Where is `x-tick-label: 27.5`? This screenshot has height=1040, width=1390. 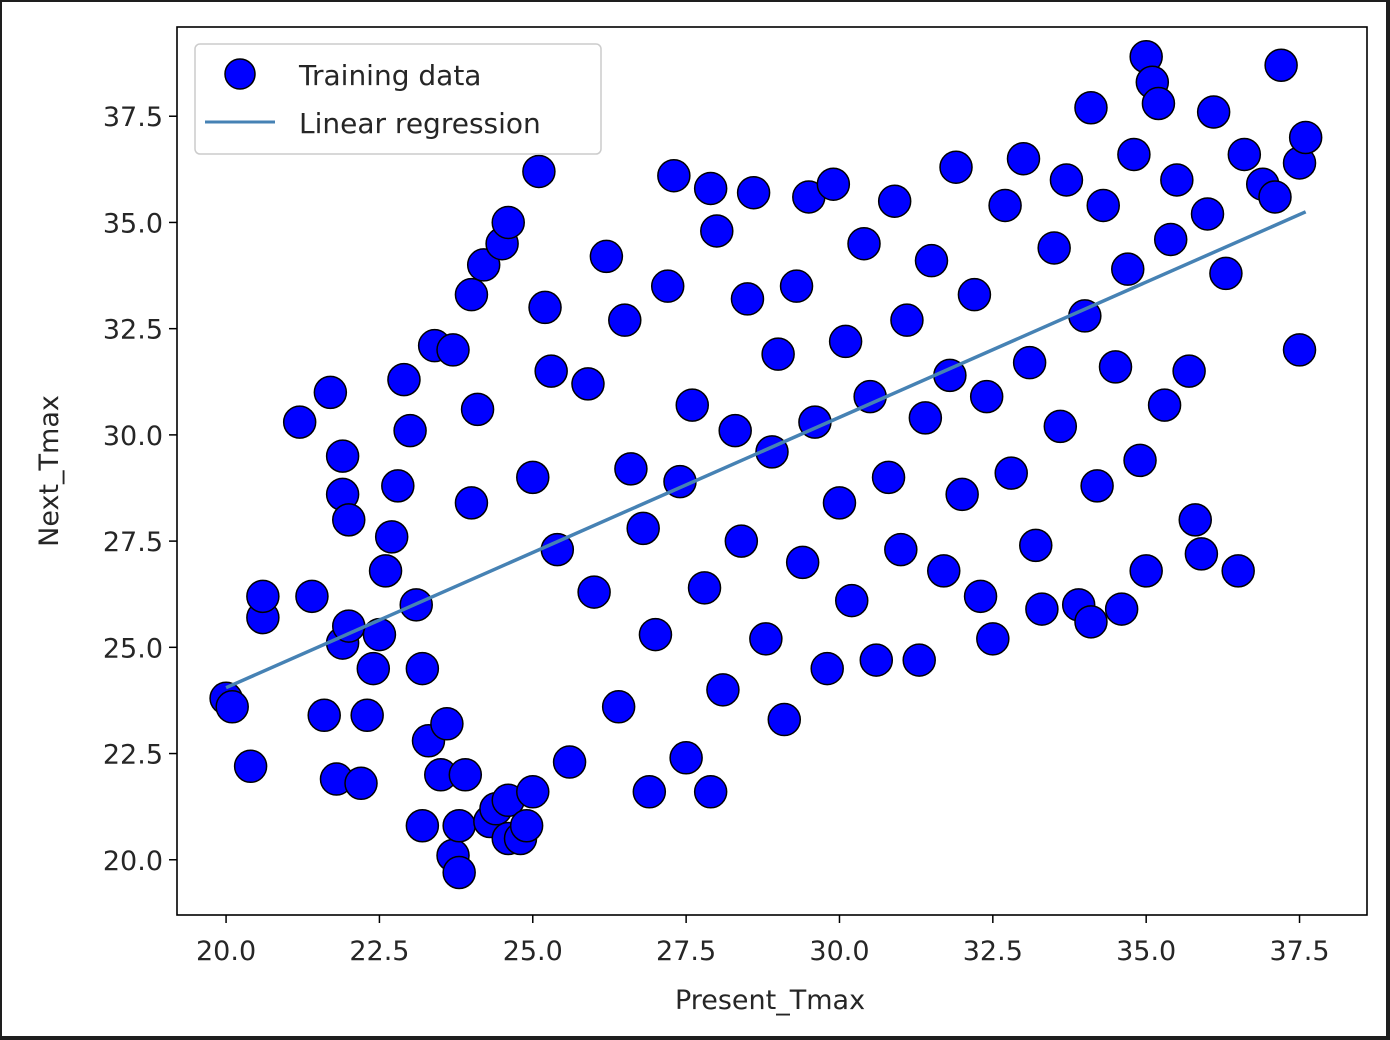 x-tick-label: 27.5 is located at coordinates (686, 951).